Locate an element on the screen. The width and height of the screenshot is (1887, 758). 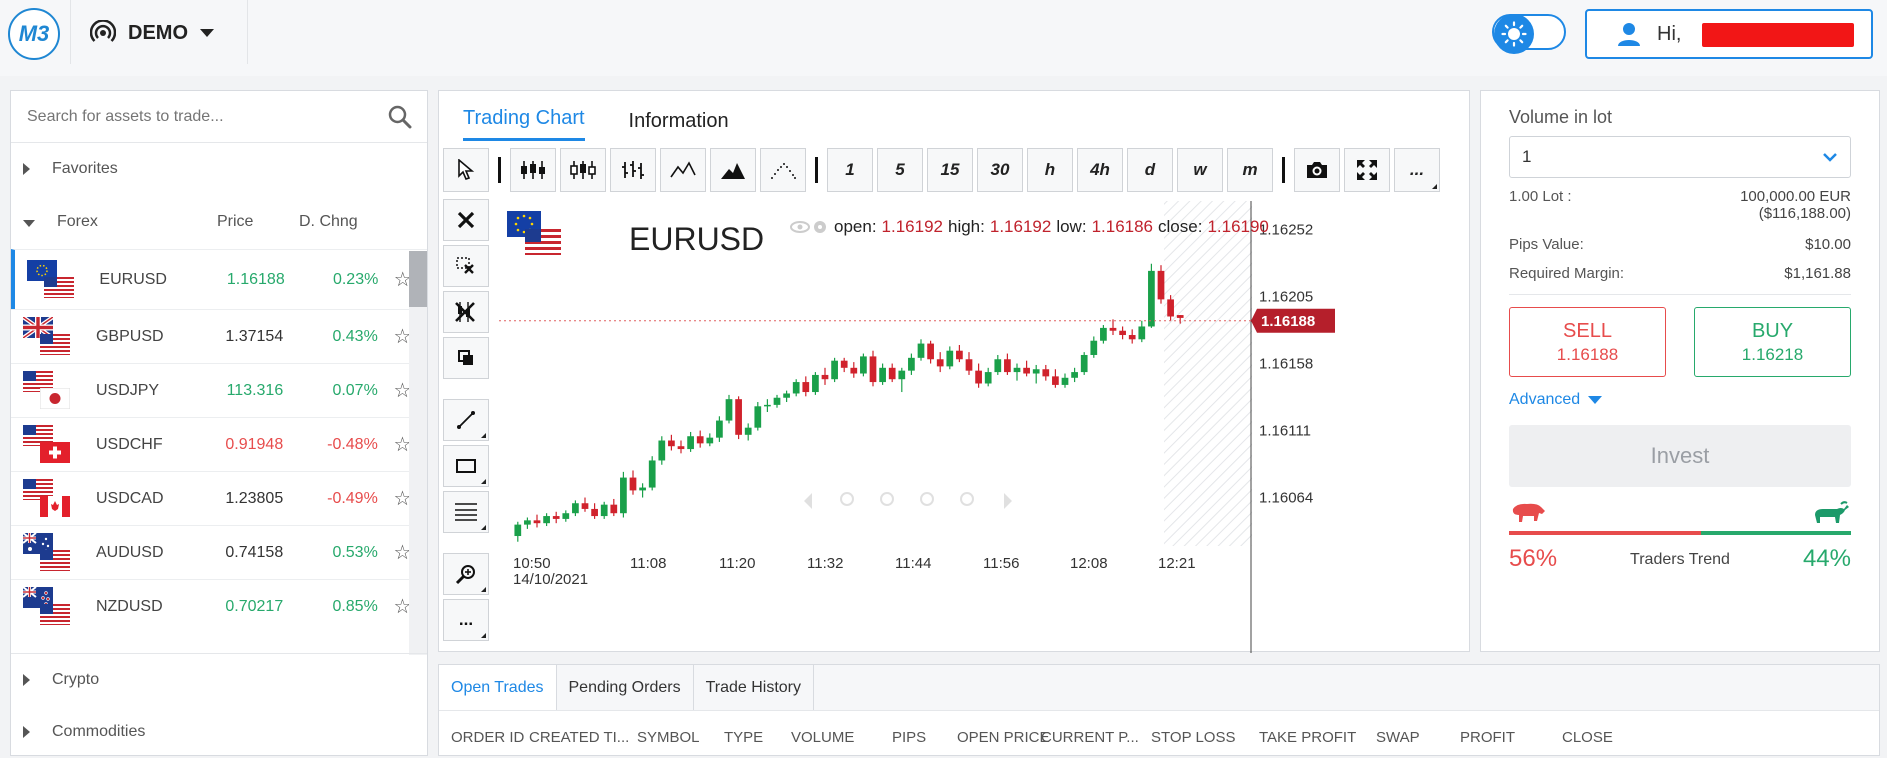
timeframe-m: m is located at coordinates (1250, 170).